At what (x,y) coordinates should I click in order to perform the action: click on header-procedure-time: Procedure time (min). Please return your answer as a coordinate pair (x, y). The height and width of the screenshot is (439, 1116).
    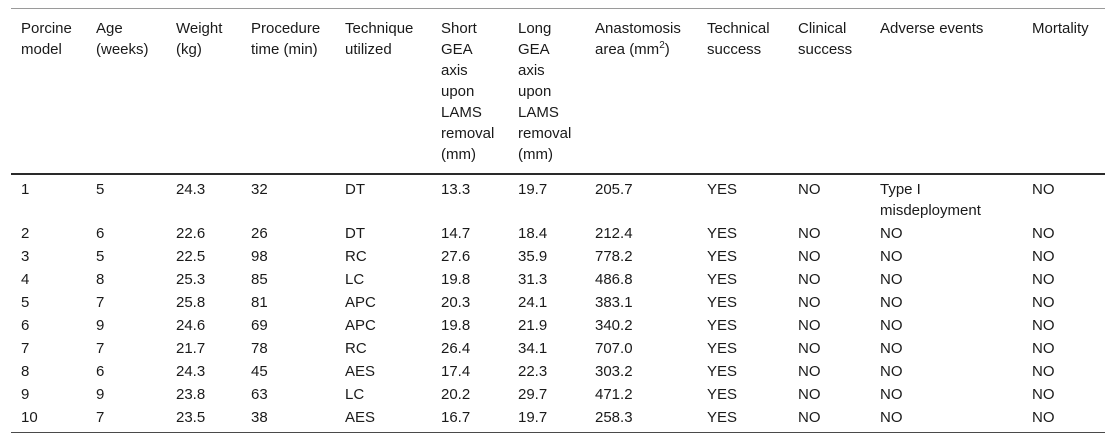
    Looking at the image, I should click on (286, 39).